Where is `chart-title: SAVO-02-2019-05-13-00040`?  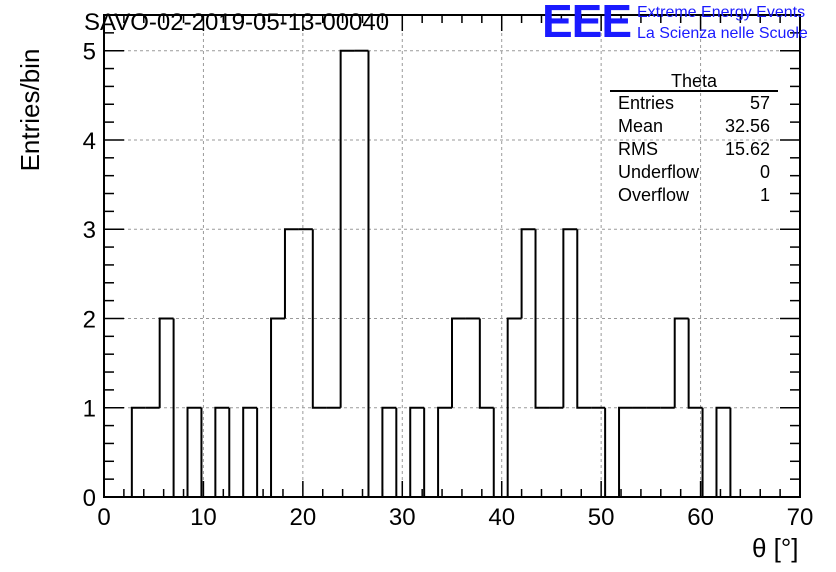 chart-title: SAVO-02-2019-05-13-00040 is located at coordinates (237, 22).